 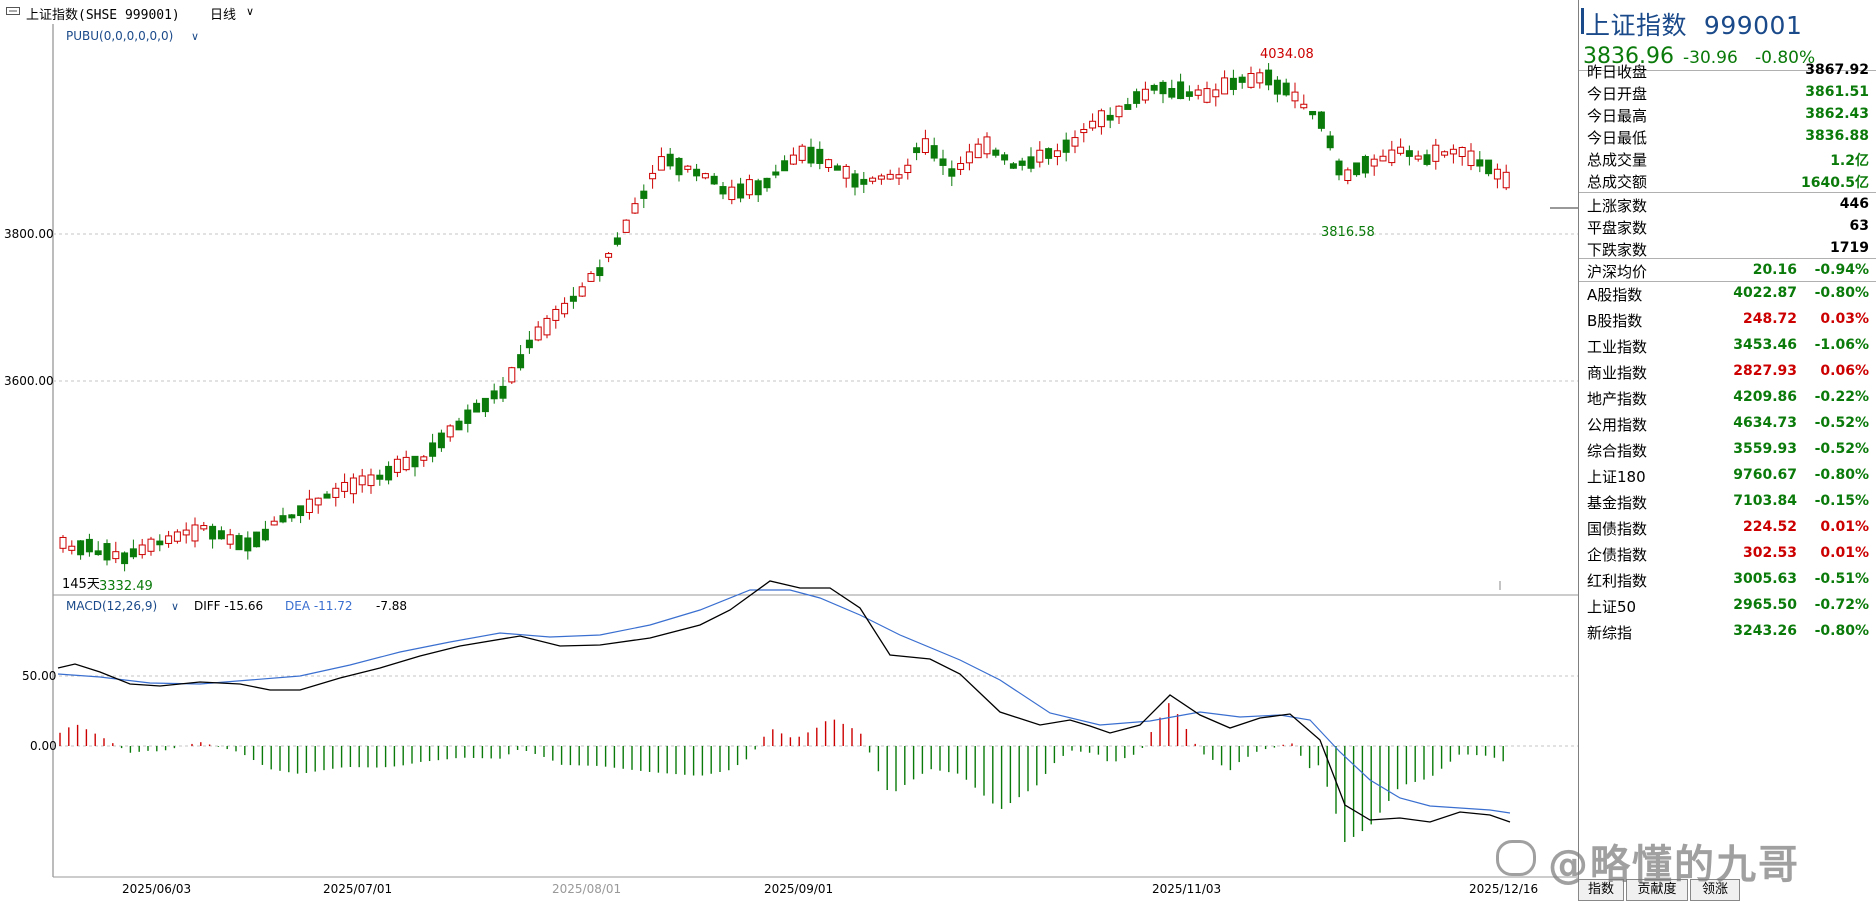 What do you see at coordinates (1837, 70) in the screenshot?
I see `stats-value: 3867.92` at bounding box center [1837, 70].